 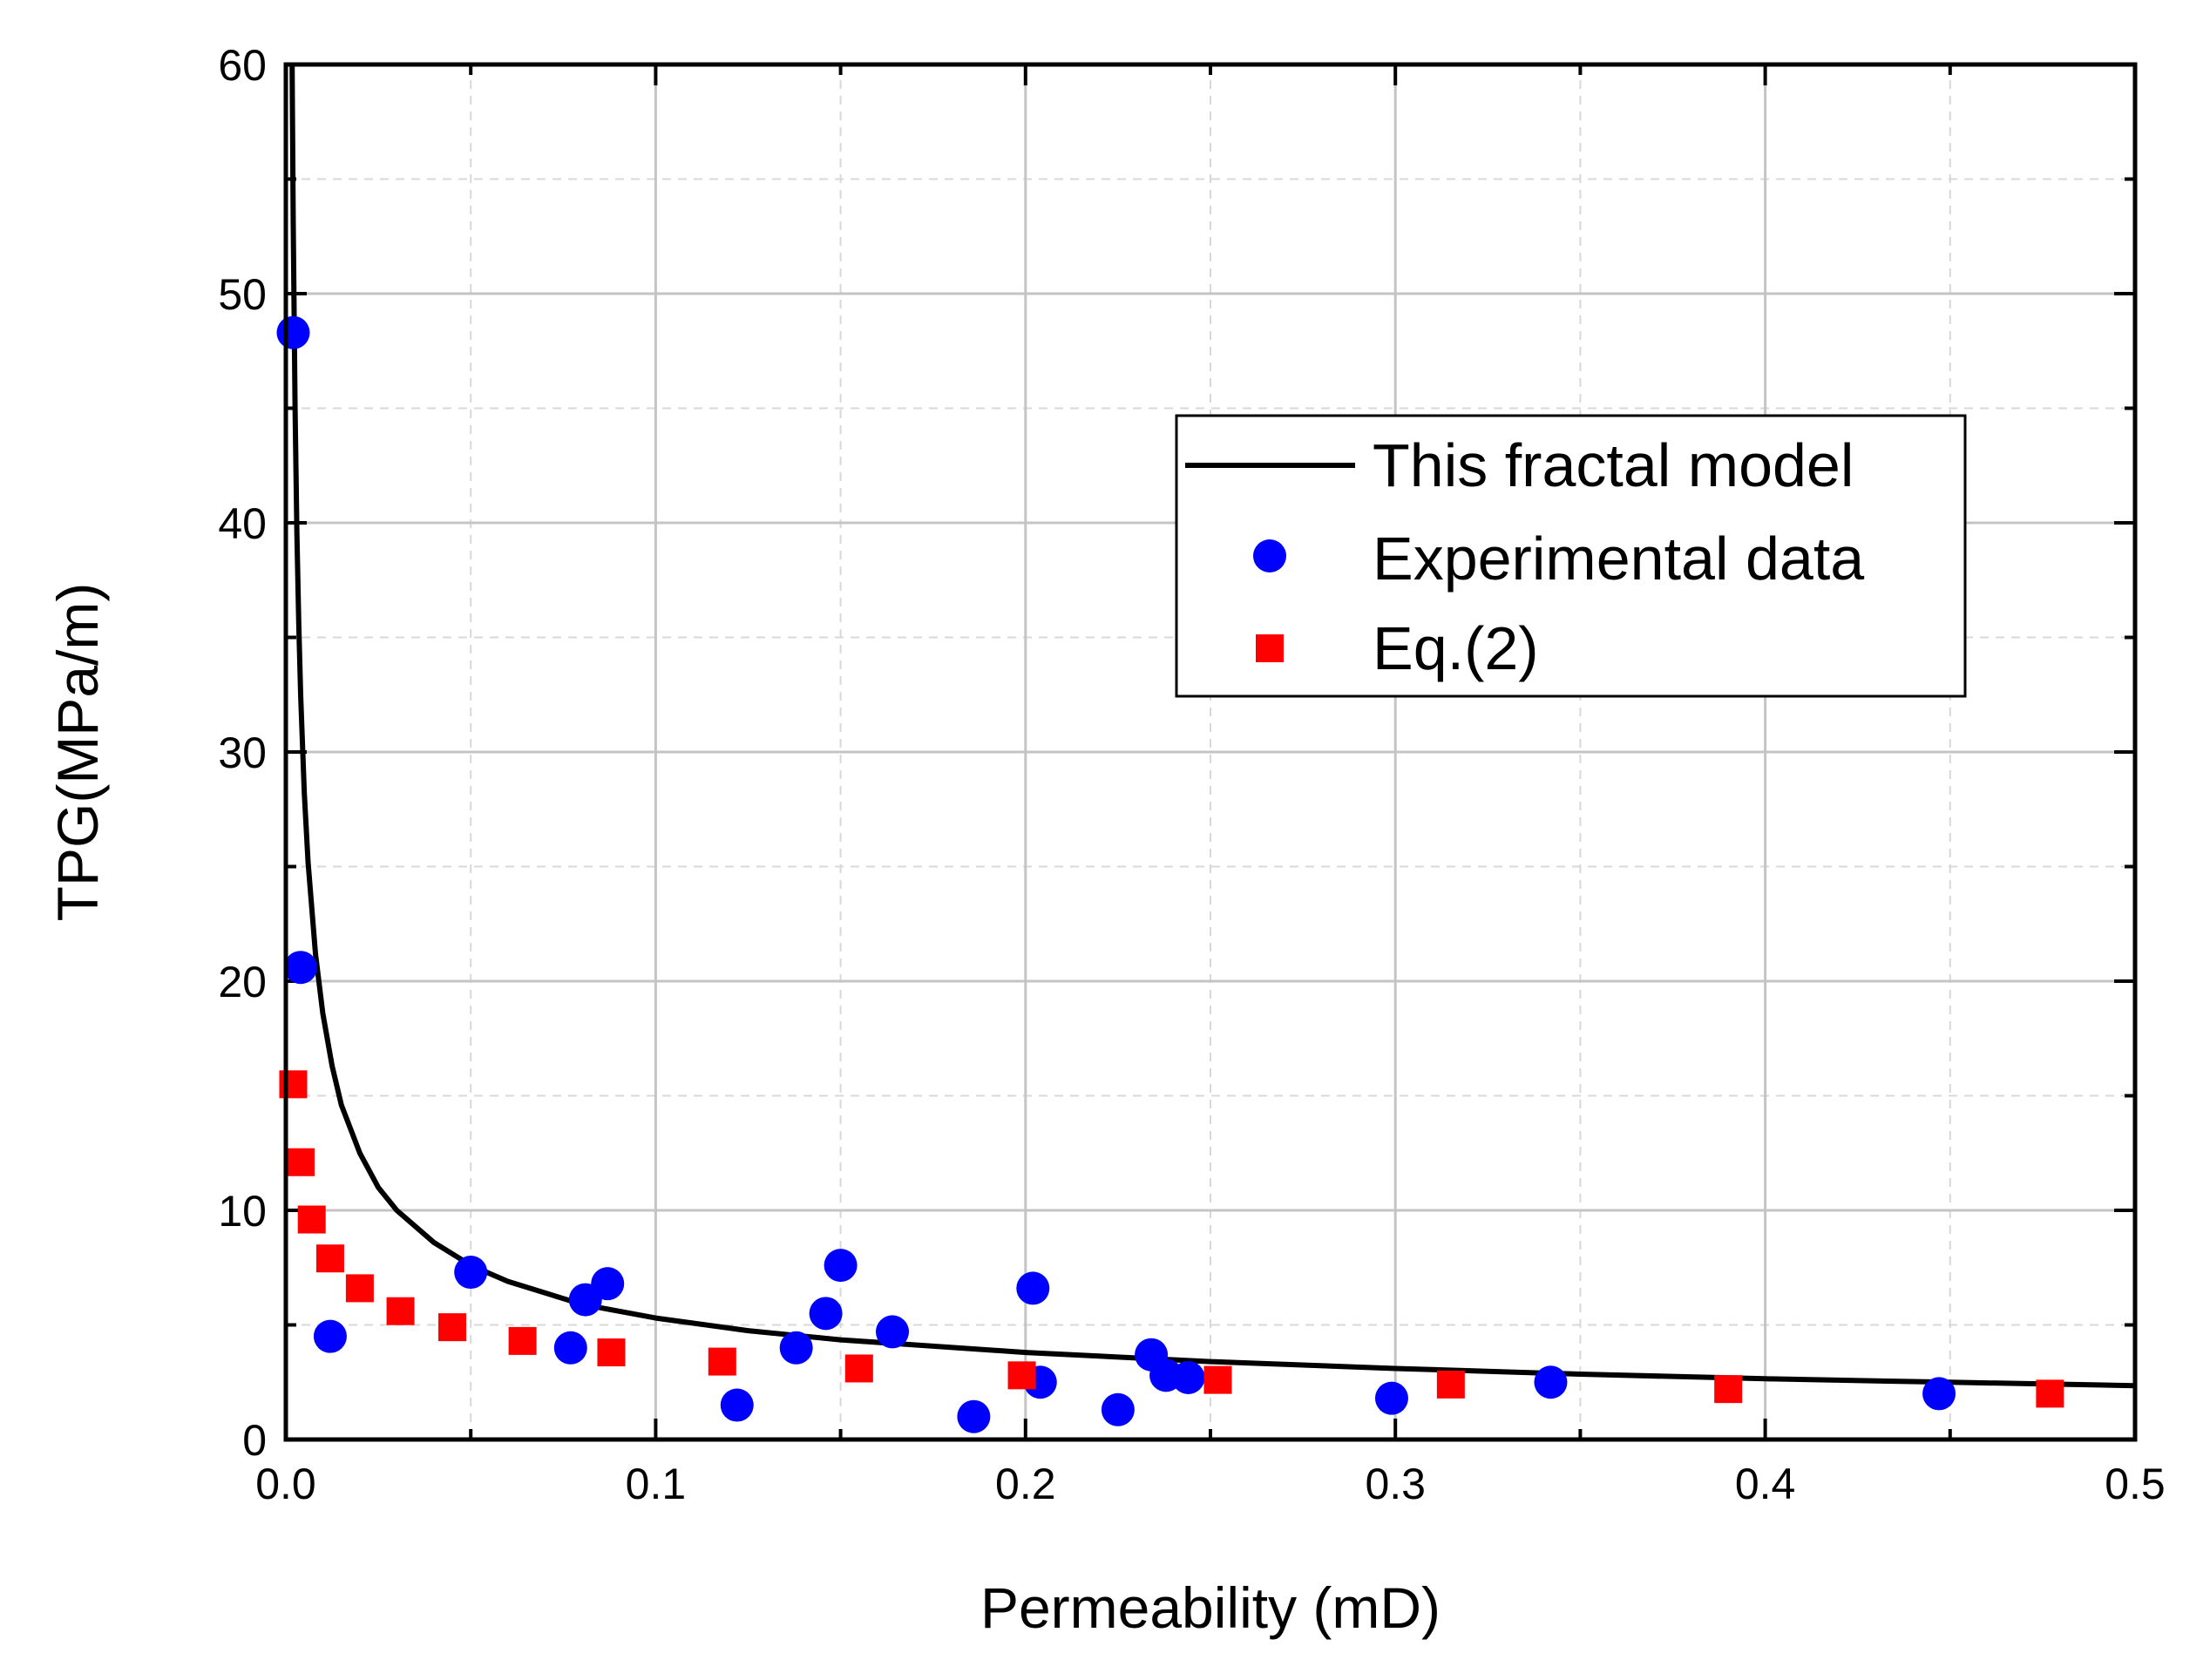 What do you see at coordinates (1025, 1484) in the screenshot?
I see `x-tick-label: 0.2` at bounding box center [1025, 1484].